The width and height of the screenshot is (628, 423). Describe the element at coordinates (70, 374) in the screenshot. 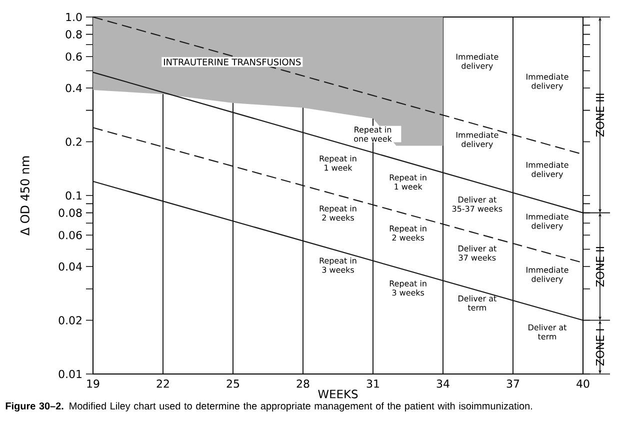

I see `y-tick-label: 0.01` at that location.